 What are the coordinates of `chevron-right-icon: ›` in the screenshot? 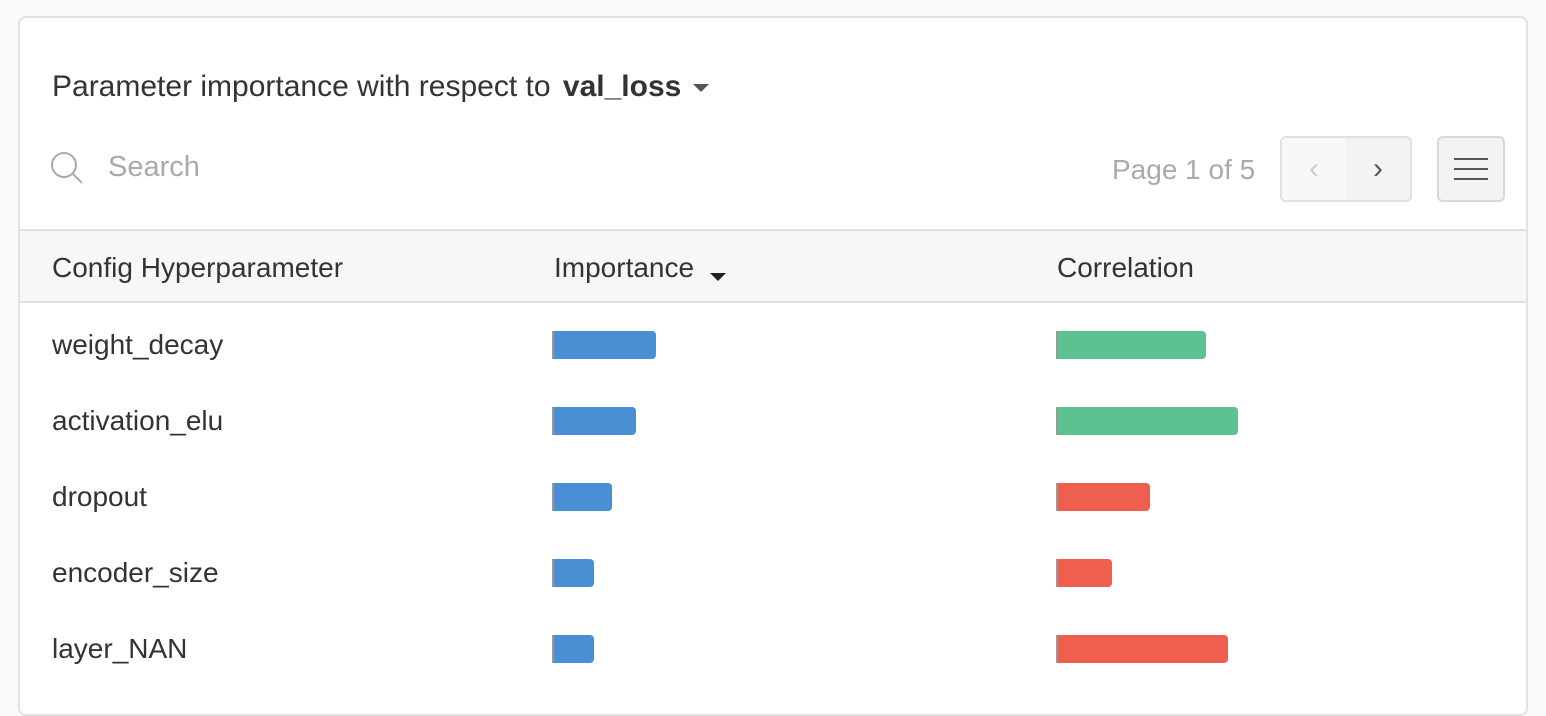 It's located at (1378, 168).